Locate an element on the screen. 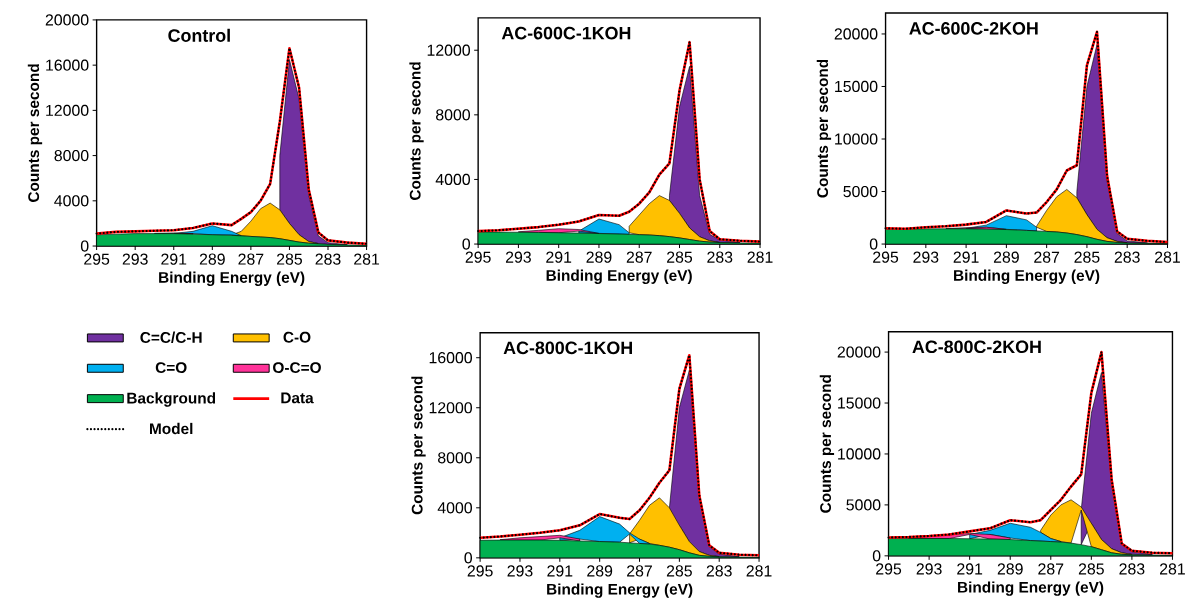 The width and height of the screenshot is (1189, 611). chart-title: AC-600C-2KOH is located at coordinates (973, 28).